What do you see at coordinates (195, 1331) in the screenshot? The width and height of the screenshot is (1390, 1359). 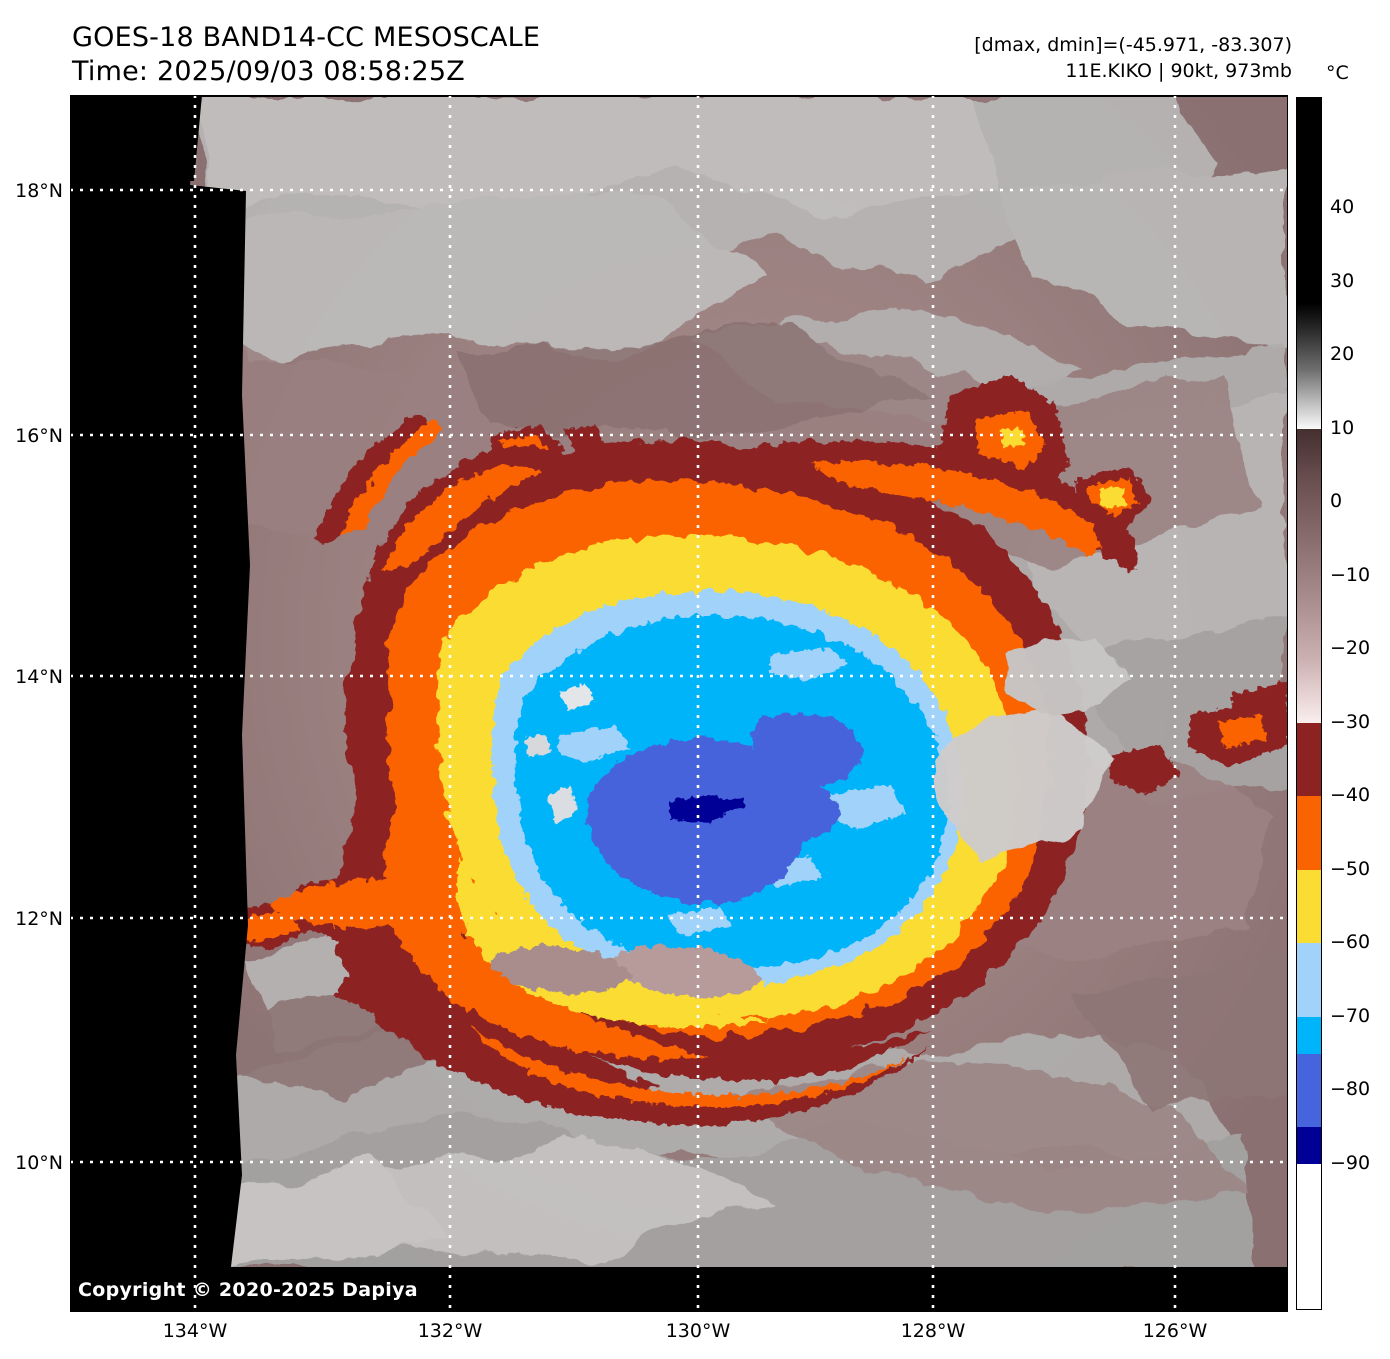 I see `lon-label-134w: 134°W` at bounding box center [195, 1331].